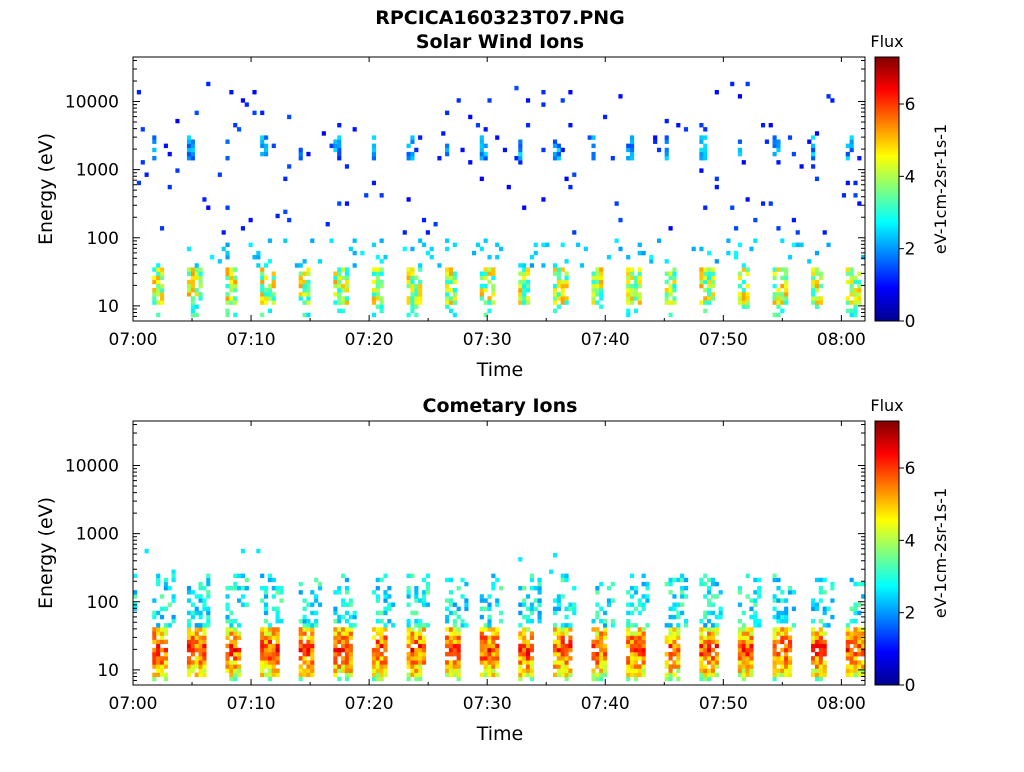 This screenshot has width=1024, height=772. What do you see at coordinates (251, 340) in the screenshot?
I see `x-tick-label: 07:10` at bounding box center [251, 340].